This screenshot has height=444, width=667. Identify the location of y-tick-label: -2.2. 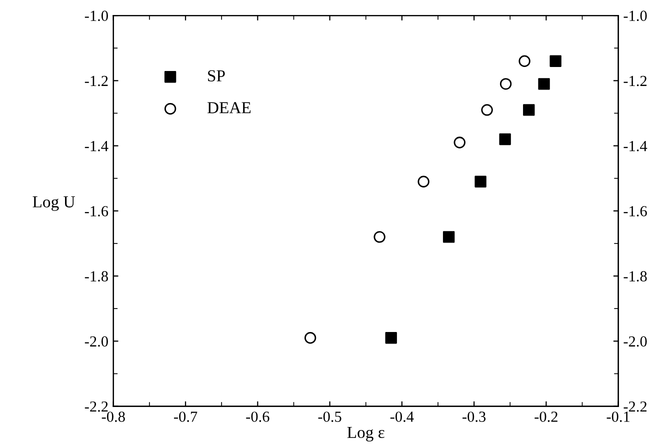
(96, 406).